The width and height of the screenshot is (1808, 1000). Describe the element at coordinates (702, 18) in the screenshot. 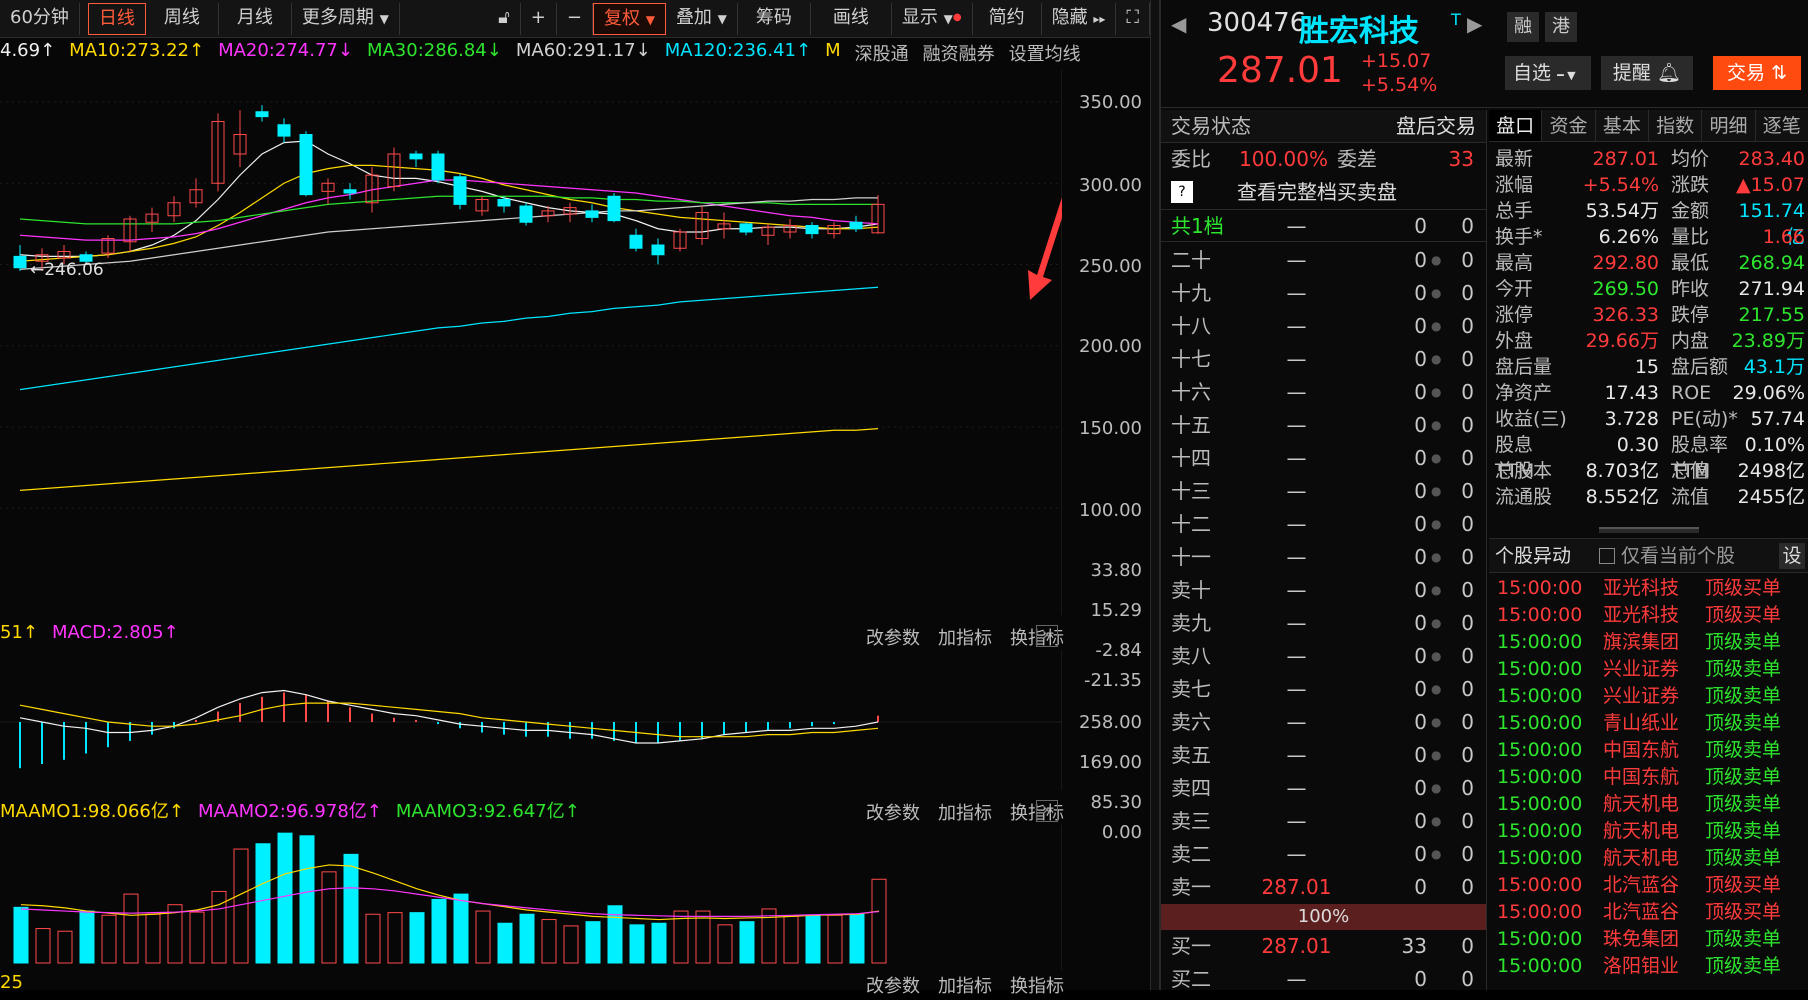

I see `overlay-dropdown: 叠加 ▼` at that location.